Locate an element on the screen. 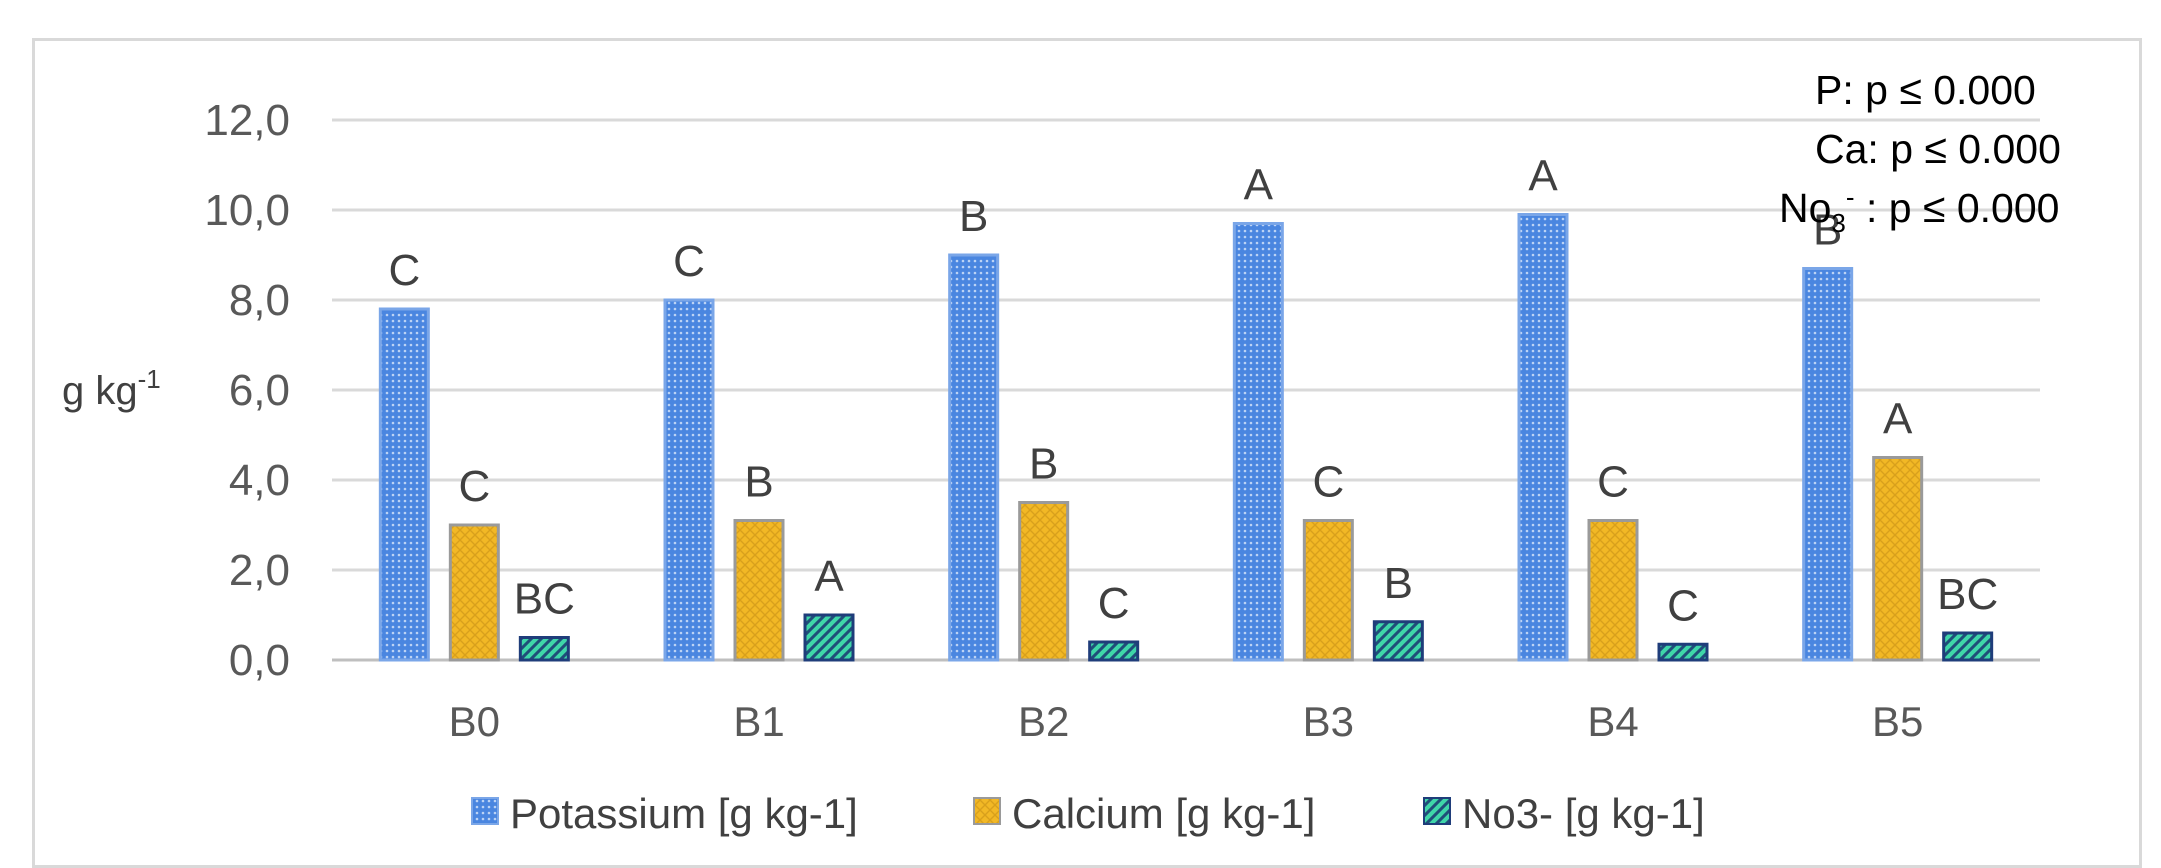 This screenshot has width=2161, height=868. stat-no3: No3- : p ≤ 0.000 is located at coordinates (1919, 210).